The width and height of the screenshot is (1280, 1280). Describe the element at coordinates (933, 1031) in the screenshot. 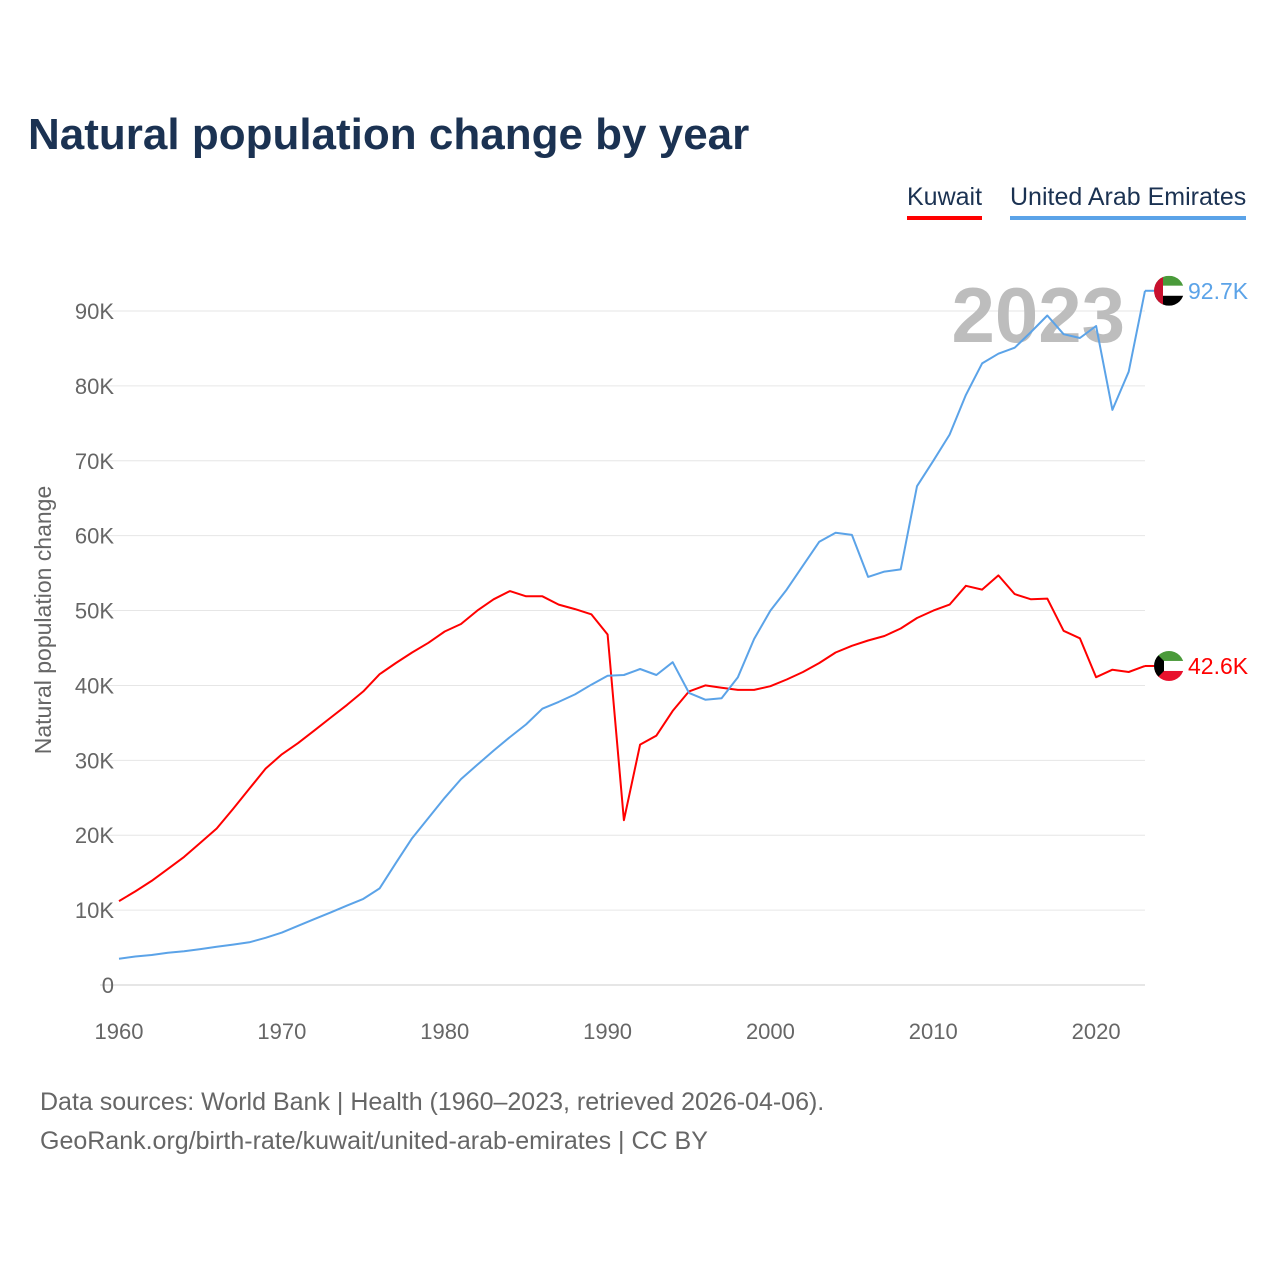

I see `x-tick-label: 2010` at that location.